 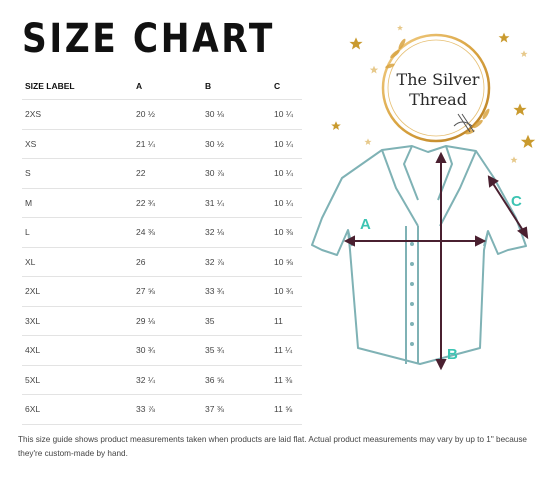 I want to click on table-row: M 22 ¾ 31 ¼ 10 ¼, so click(x=162, y=203).